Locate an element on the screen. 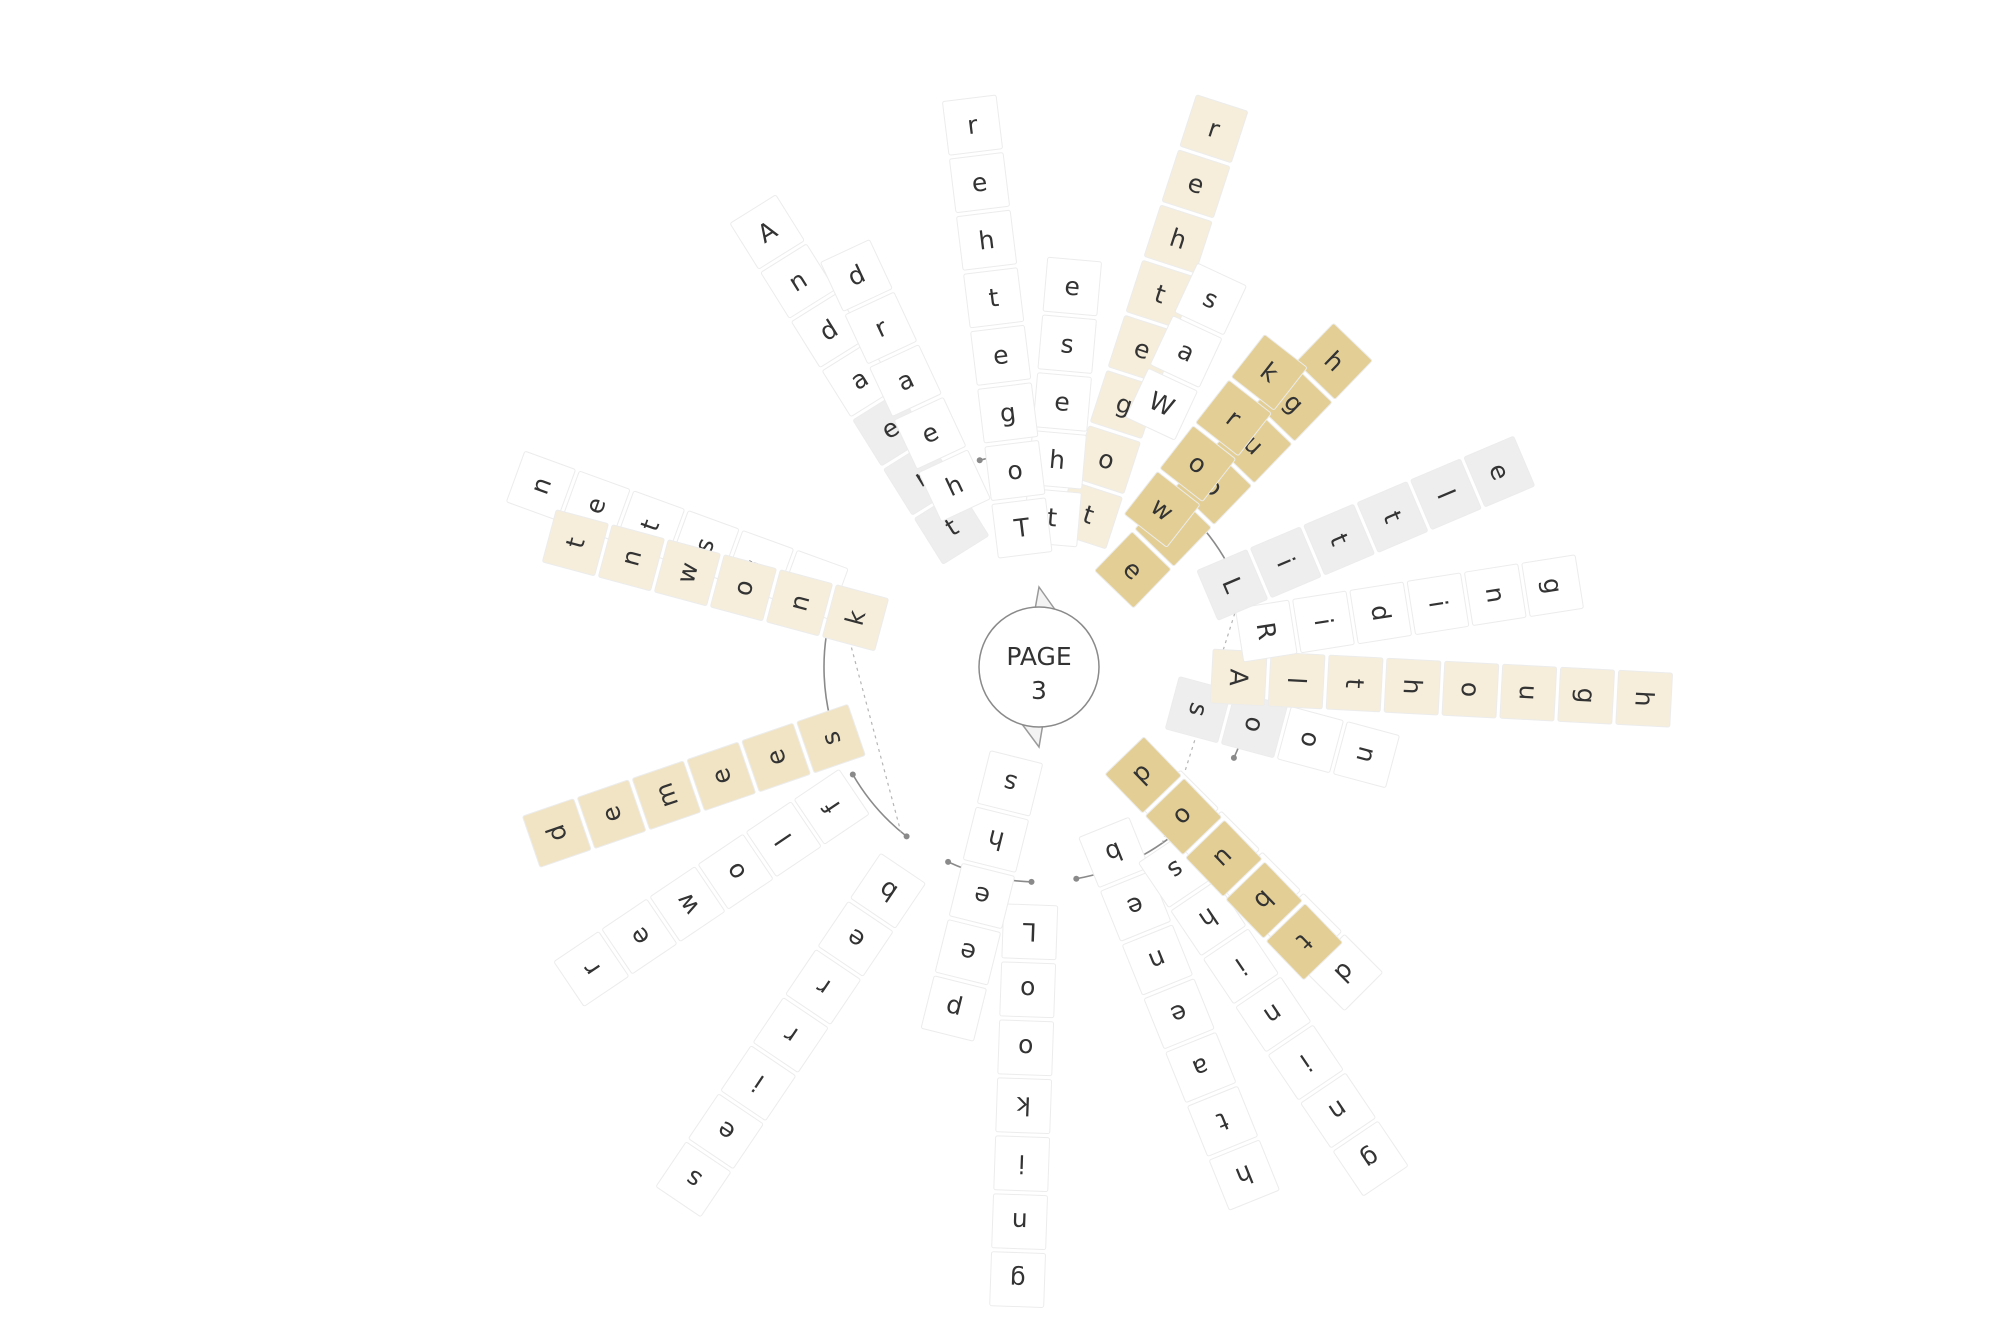 The image size is (2000, 1333). letter-tile-glyph: o is located at coordinates (1254, 725).